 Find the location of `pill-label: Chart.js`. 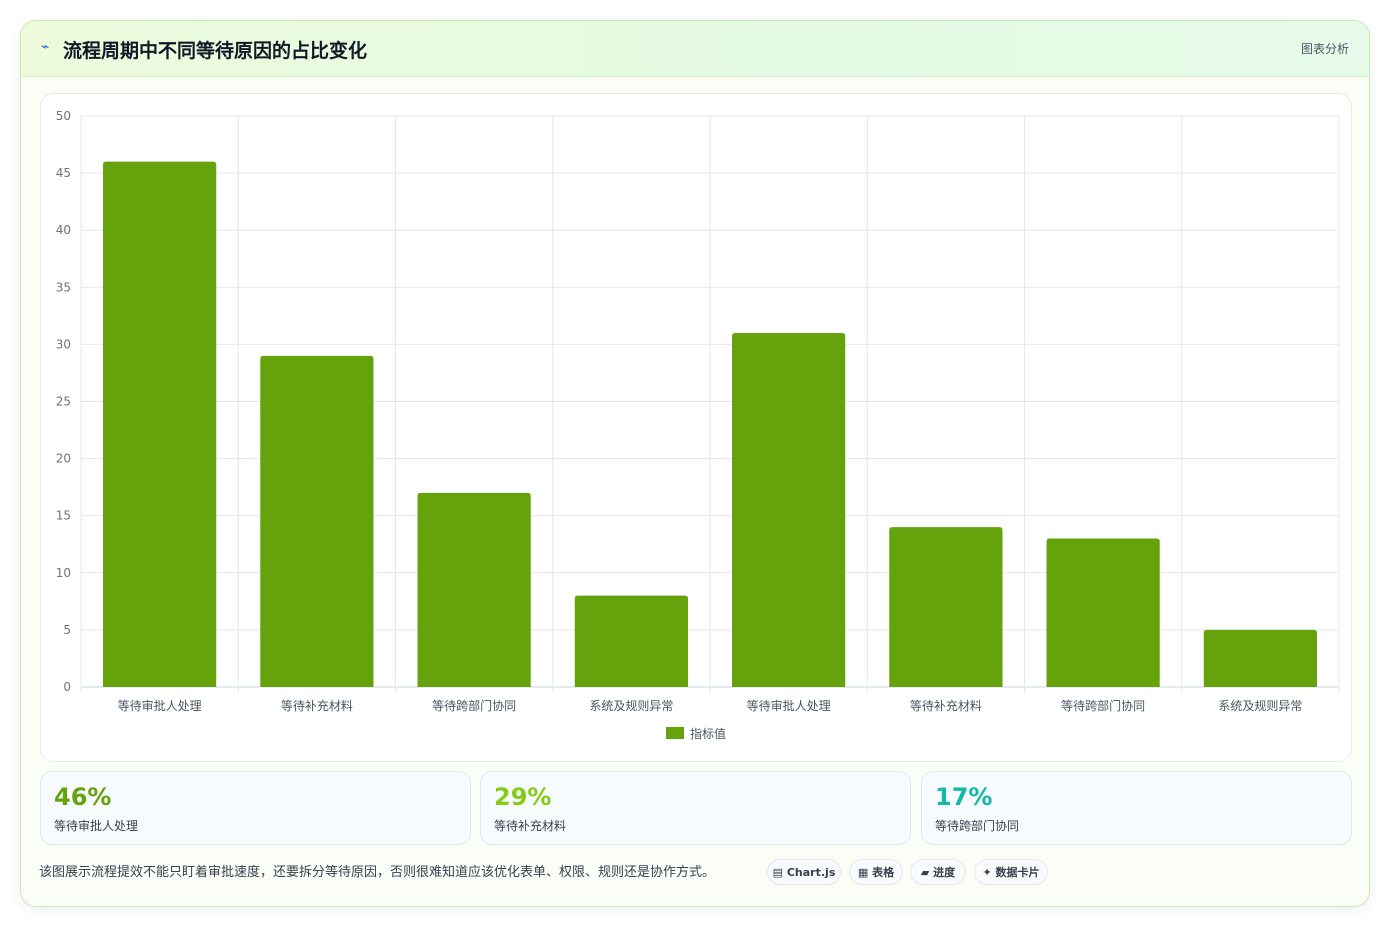

pill-label: Chart.js is located at coordinates (811, 872).